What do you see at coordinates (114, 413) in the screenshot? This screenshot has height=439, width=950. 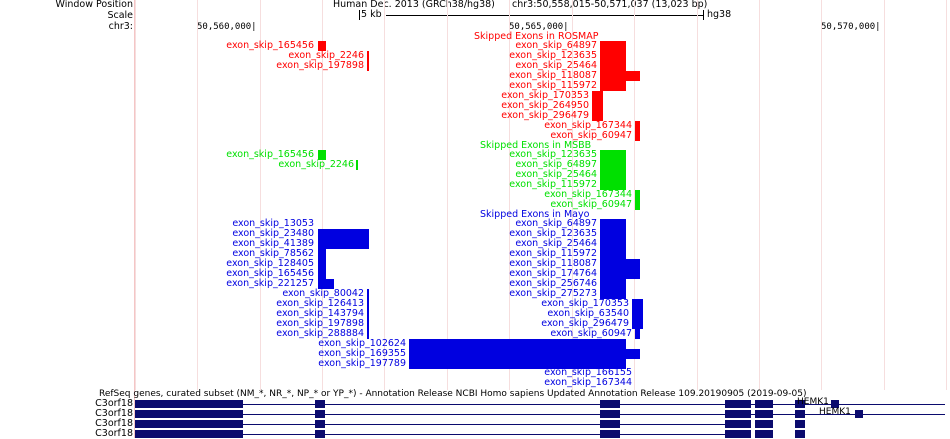 I see `gene-label-2: C3orf18` at bounding box center [114, 413].